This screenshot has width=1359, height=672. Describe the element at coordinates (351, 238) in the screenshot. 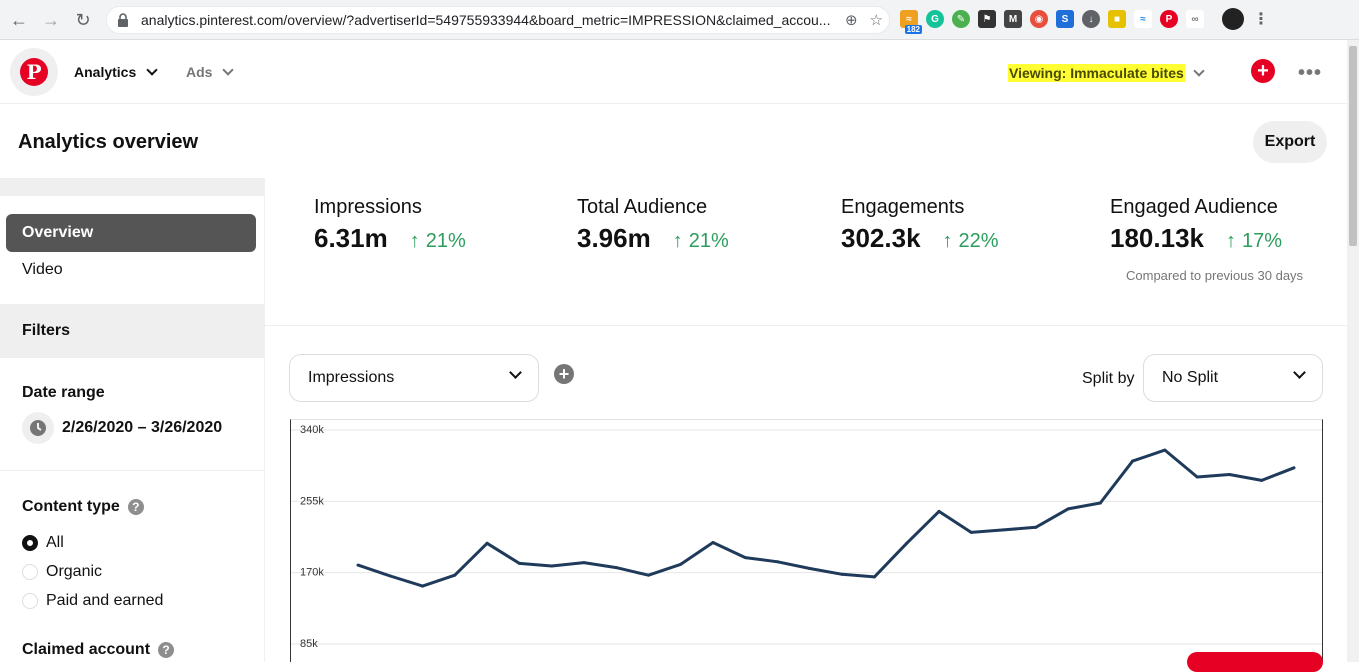

I see `metric-value: 6.31m` at that location.